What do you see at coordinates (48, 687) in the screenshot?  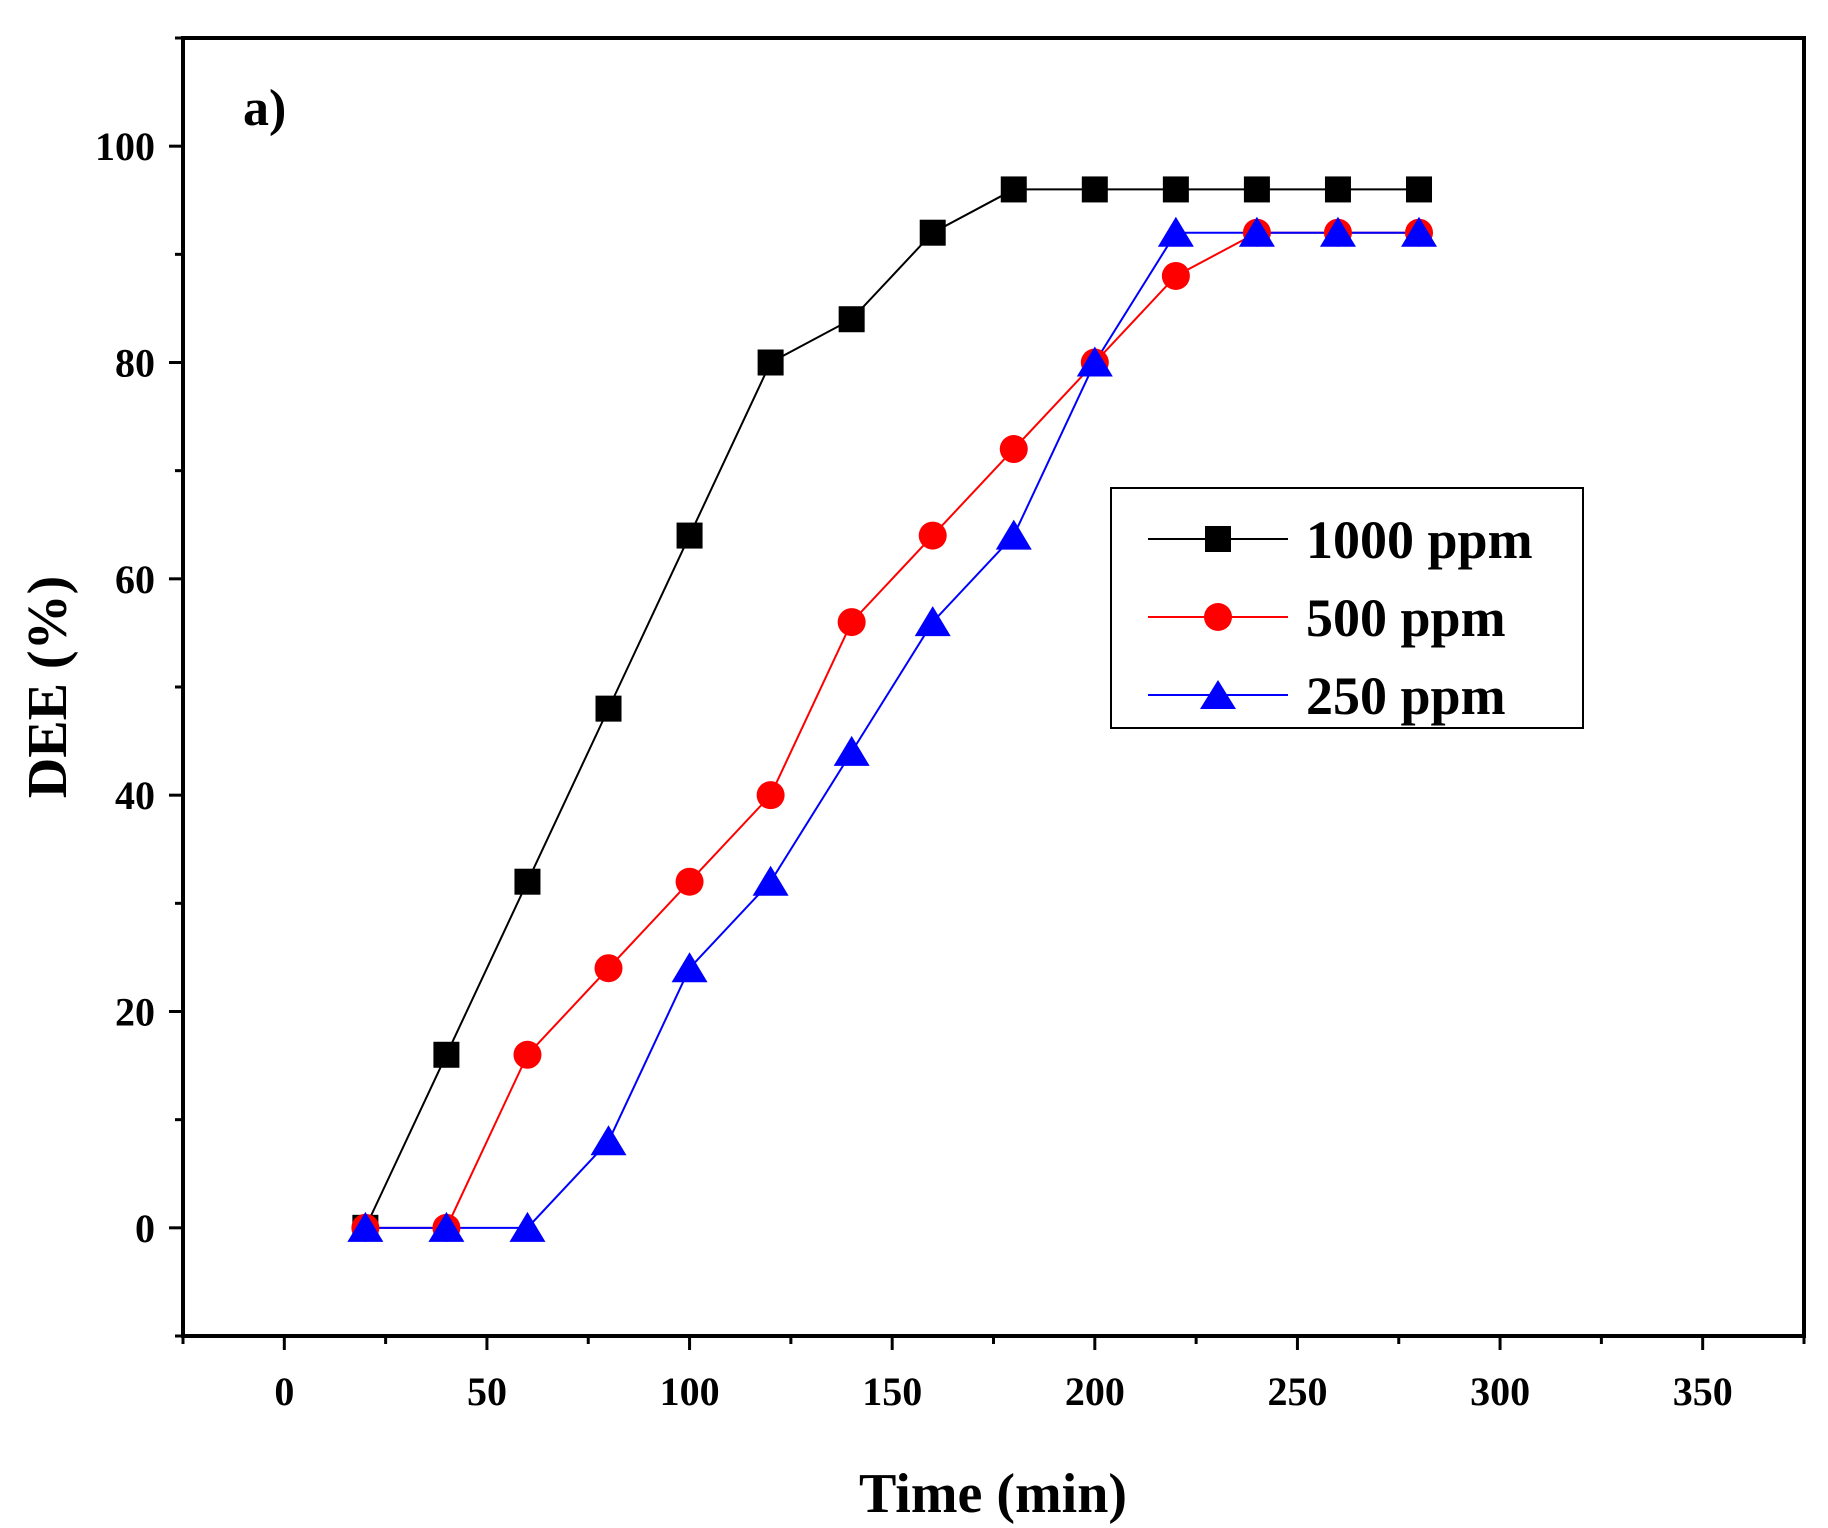 I see `y-axis-title: DEE (%)` at bounding box center [48, 687].